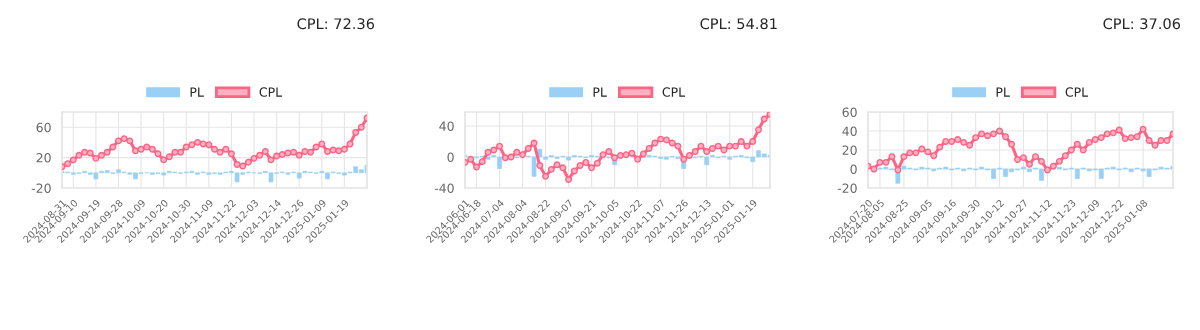 This screenshot has height=330, width=1200. I want to click on chart-subtitle: CPL: 72.36, so click(336, 24).